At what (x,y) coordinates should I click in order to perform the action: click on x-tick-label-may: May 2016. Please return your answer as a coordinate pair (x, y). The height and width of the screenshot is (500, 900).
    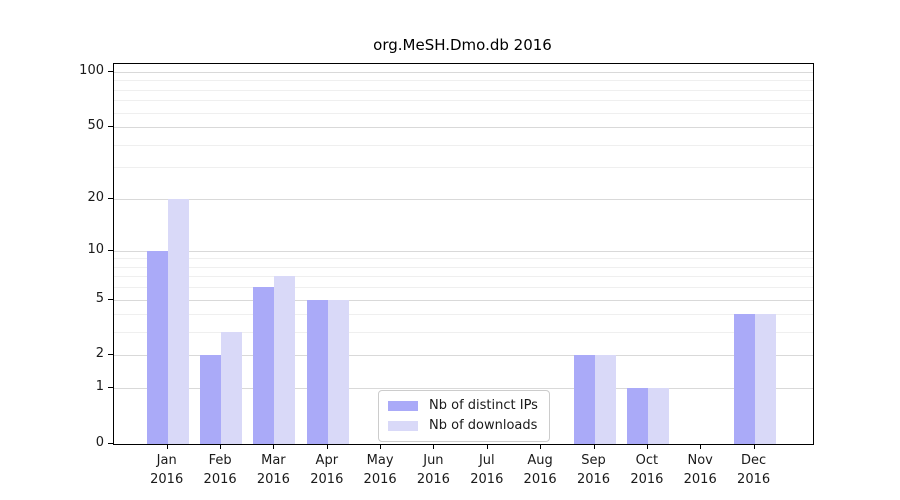
    Looking at the image, I should click on (380, 470).